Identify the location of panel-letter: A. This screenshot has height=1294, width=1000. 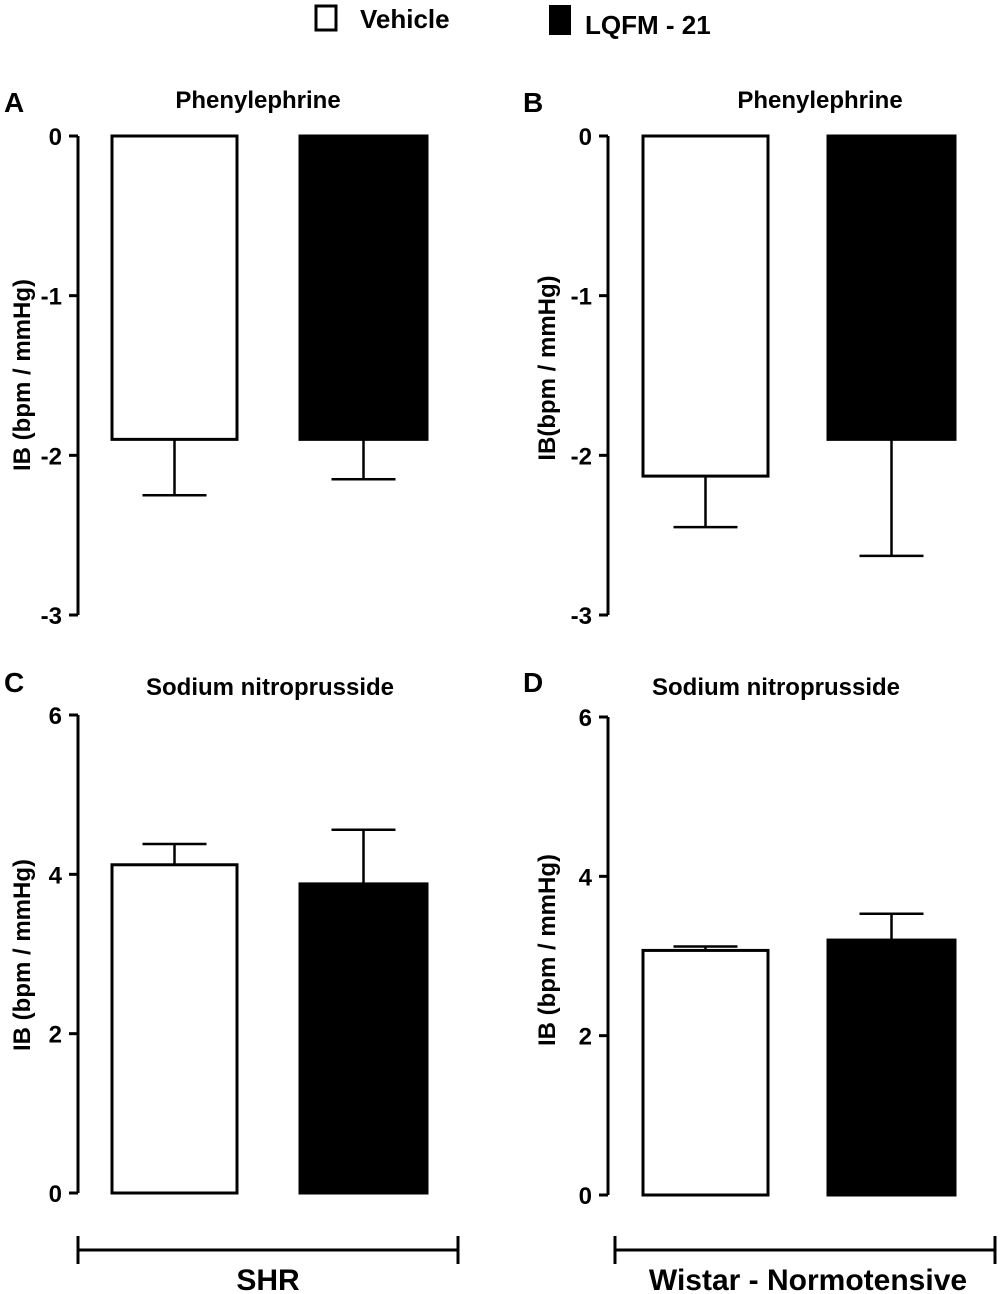
(14, 102).